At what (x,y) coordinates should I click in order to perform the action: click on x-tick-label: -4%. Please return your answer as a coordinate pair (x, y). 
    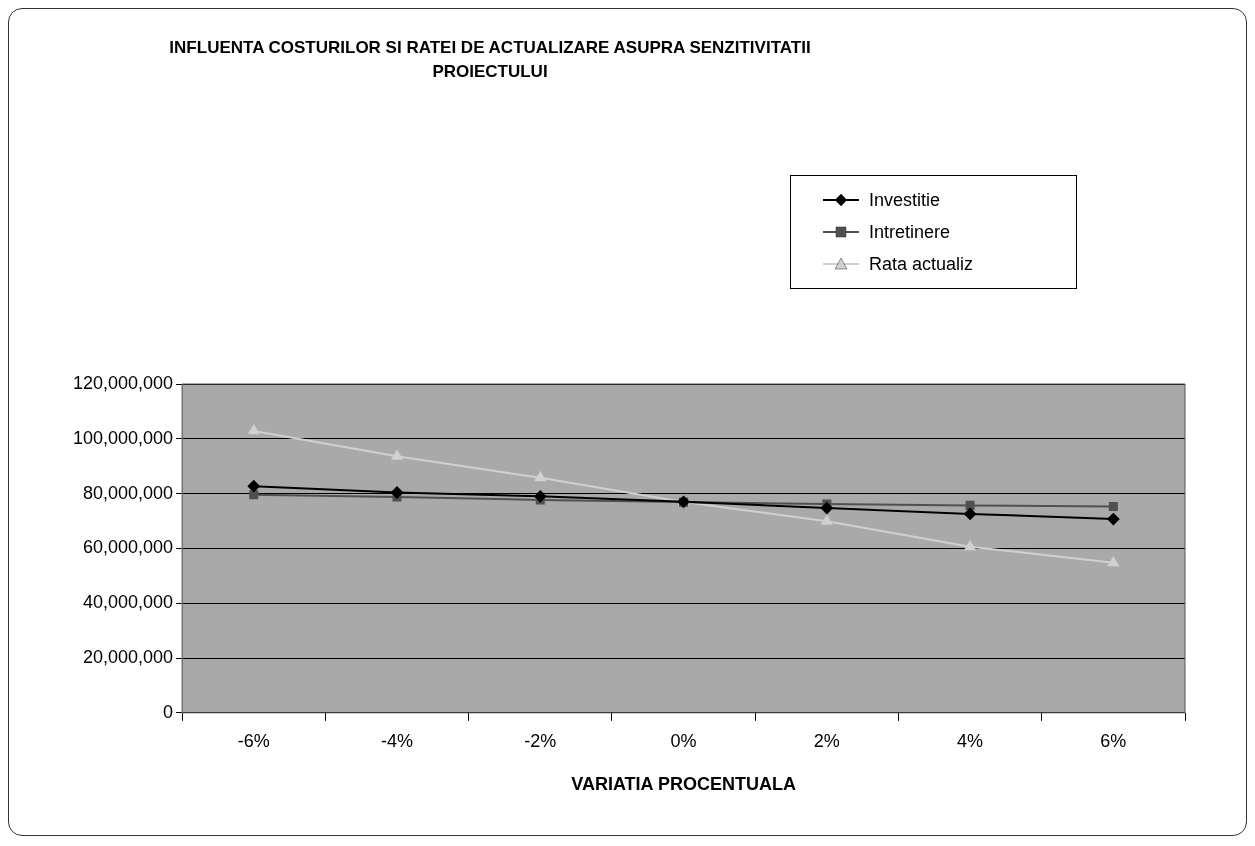
    Looking at the image, I should click on (397, 740).